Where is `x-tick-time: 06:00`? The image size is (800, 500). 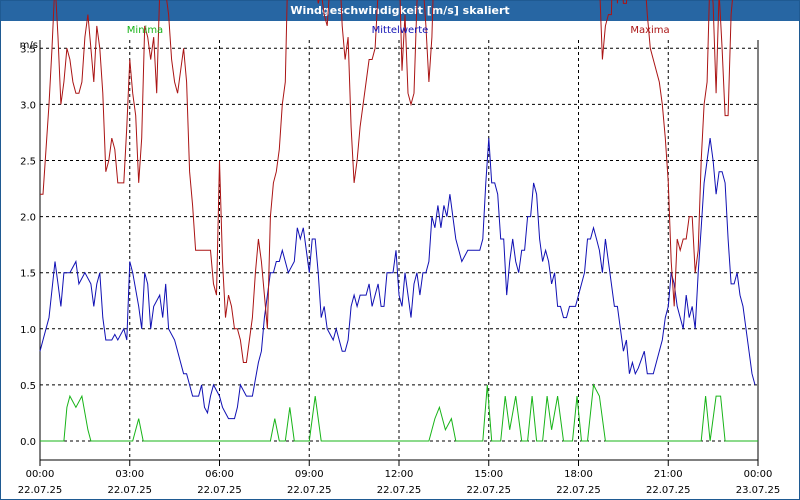
x-tick-time: 06:00 is located at coordinates (219, 474).